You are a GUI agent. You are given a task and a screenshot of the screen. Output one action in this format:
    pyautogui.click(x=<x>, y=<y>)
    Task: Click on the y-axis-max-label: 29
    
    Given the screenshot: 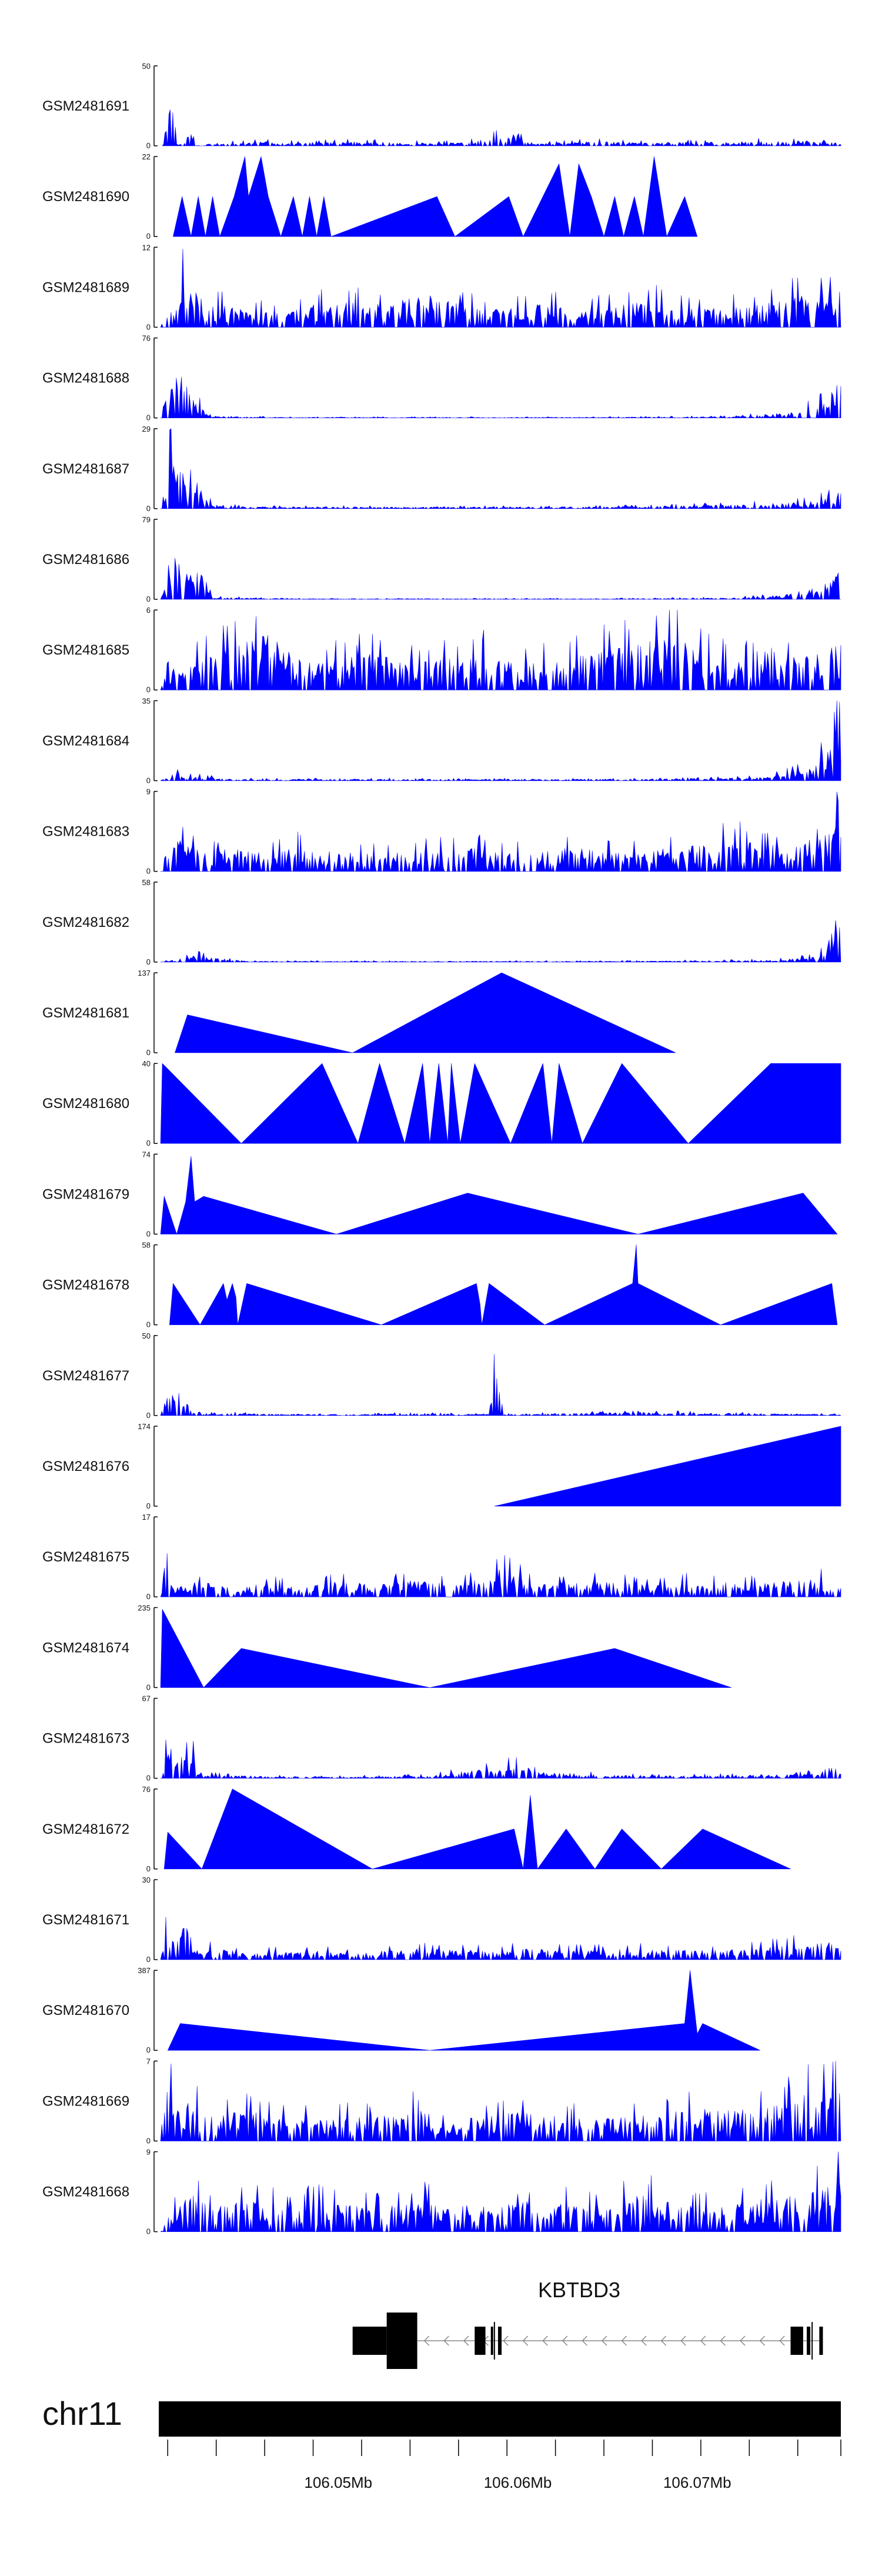 What is the action you would take?
    pyautogui.click(x=146, y=429)
    